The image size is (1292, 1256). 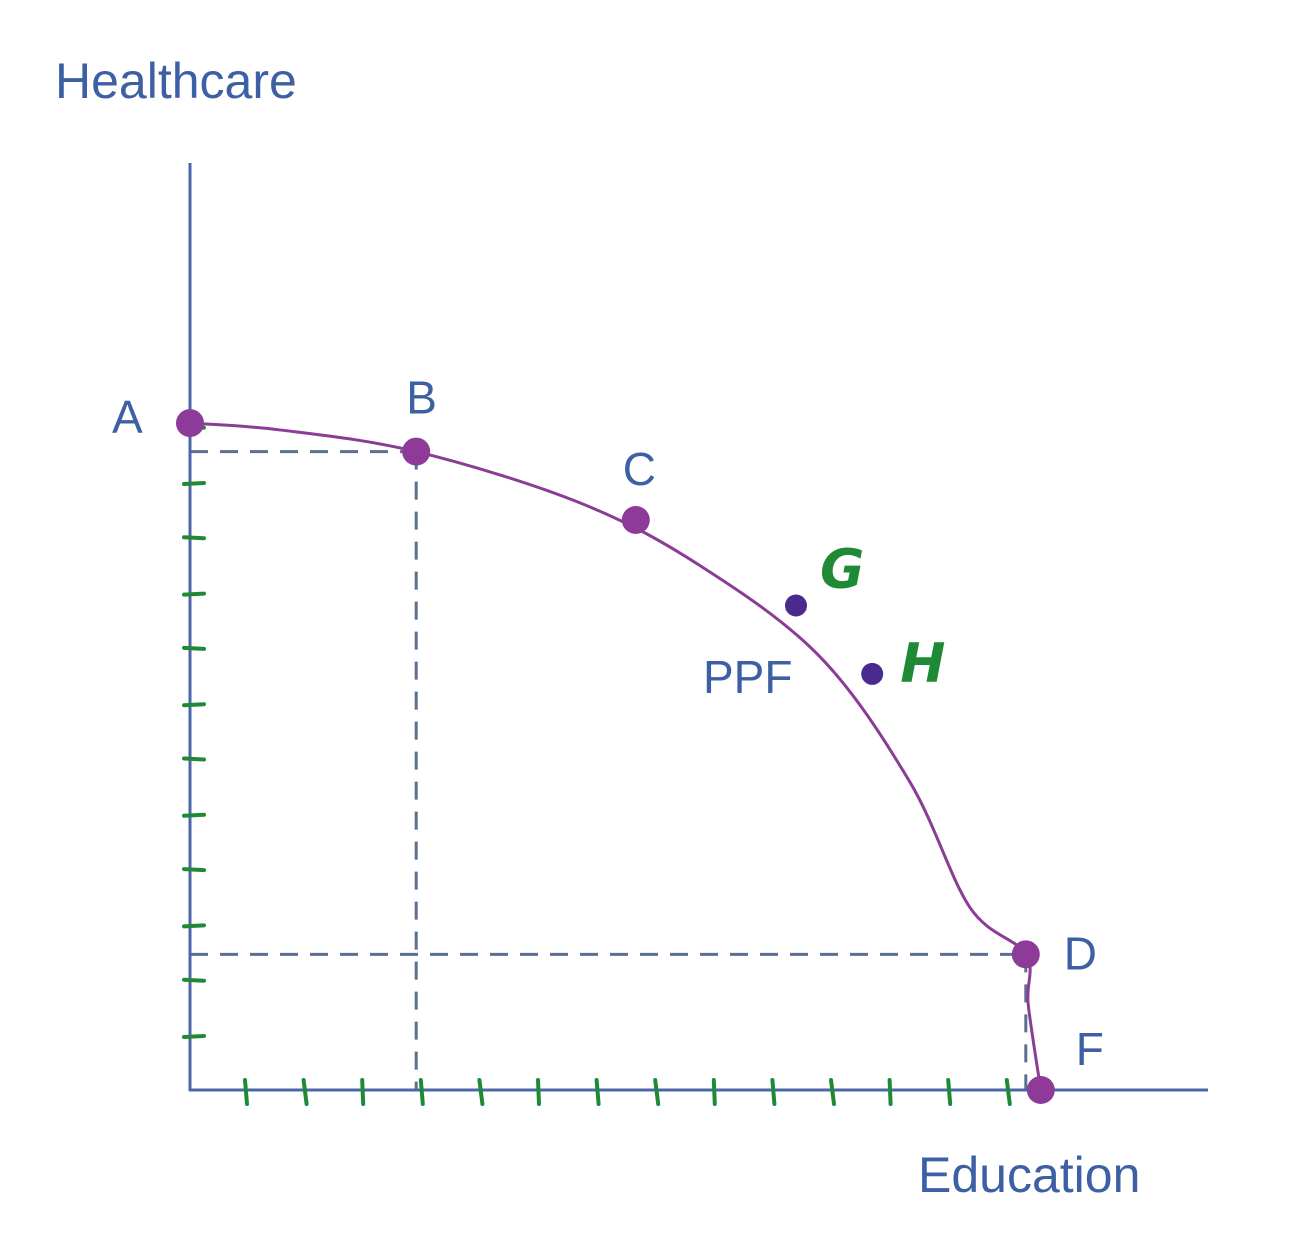 I want to click on curve-label-ppf: PPF, so click(x=747, y=677).